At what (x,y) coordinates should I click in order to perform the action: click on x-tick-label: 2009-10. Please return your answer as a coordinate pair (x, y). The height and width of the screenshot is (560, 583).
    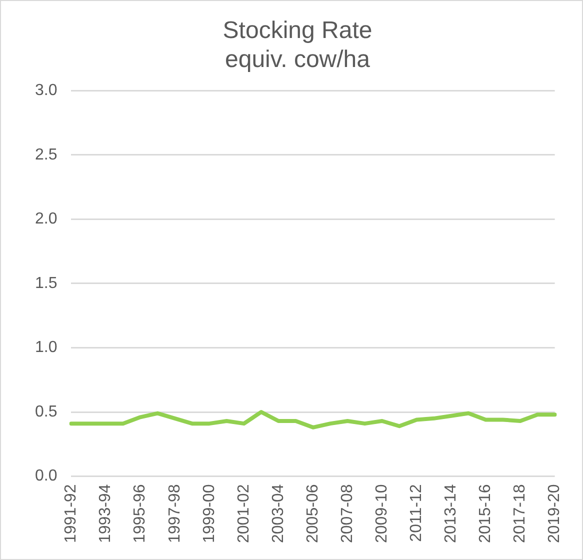
    Looking at the image, I should click on (382, 513).